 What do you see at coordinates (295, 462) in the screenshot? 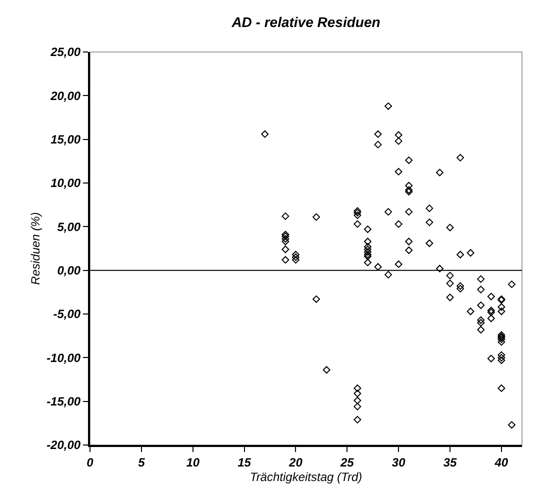
I see `x-tick-label: 20` at bounding box center [295, 462].